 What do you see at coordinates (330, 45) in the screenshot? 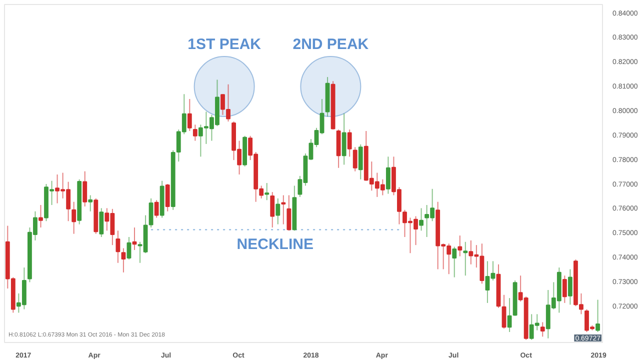
I see `annotation: 2ND PEAK` at bounding box center [330, 45].